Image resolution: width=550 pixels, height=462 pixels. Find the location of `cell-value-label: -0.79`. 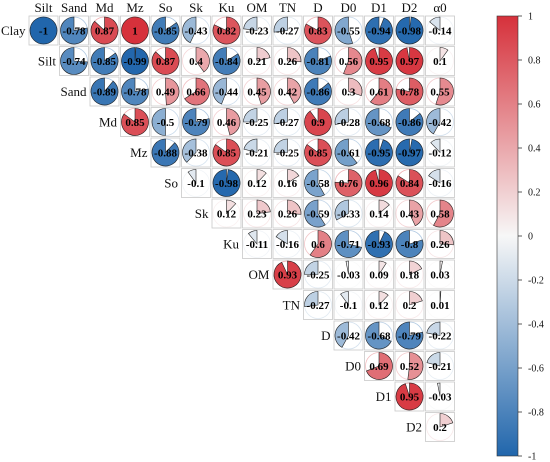

cell-value-label: -0.79 is located at coordinates (196, 123).